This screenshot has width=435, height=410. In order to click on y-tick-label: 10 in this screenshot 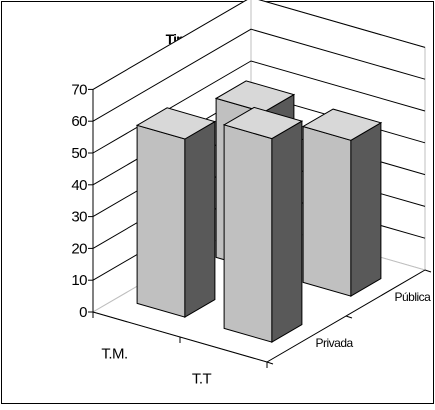, I will do `click(79, 280)`.